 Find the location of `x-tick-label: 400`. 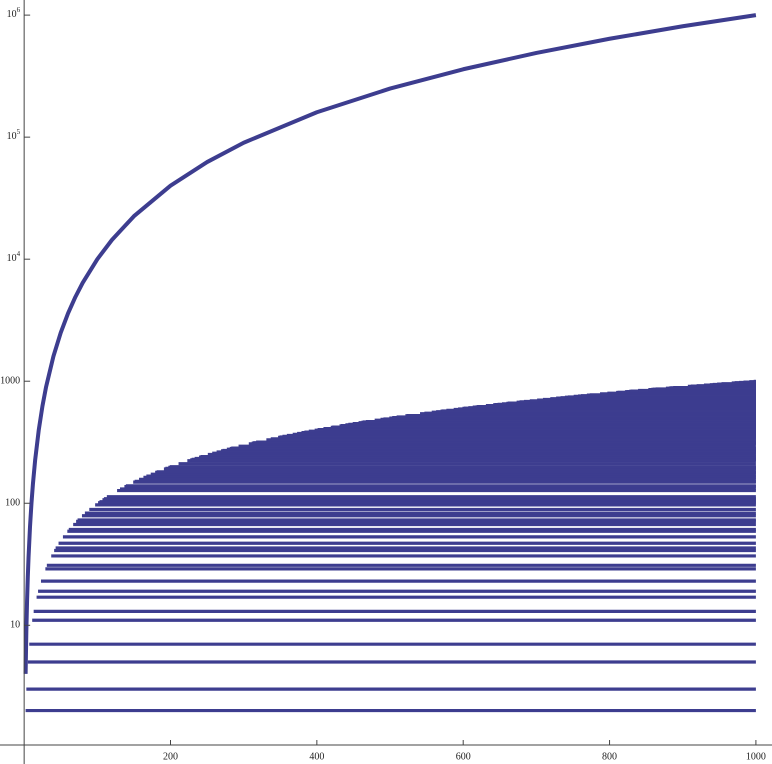

x-tick-label: 400 is located at coordinates (316, 756).